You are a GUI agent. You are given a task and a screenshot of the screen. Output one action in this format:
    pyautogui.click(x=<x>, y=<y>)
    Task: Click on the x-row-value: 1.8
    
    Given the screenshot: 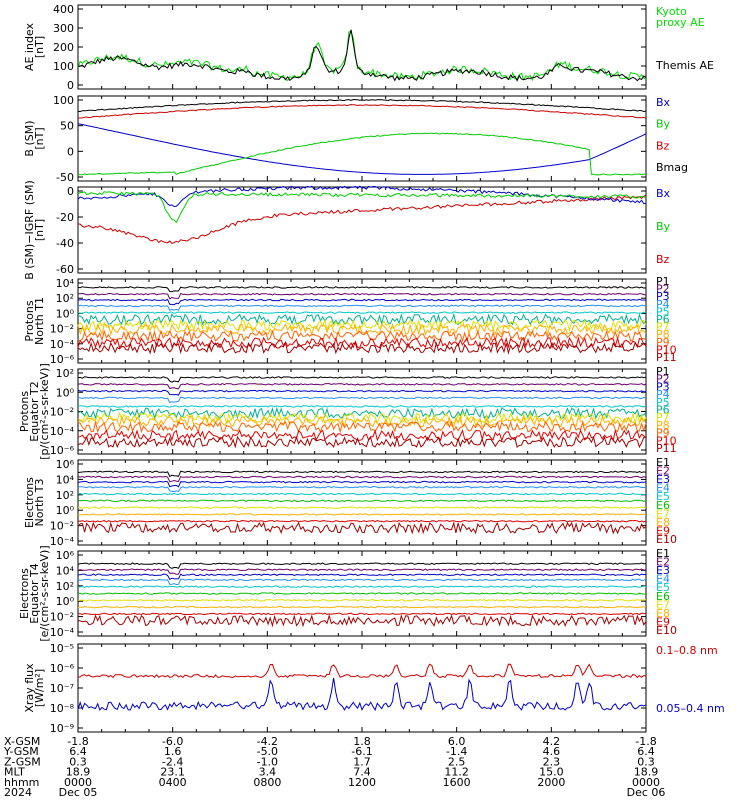 What is the action you would take?
    pyautogui.click(x=362, y=741)
    